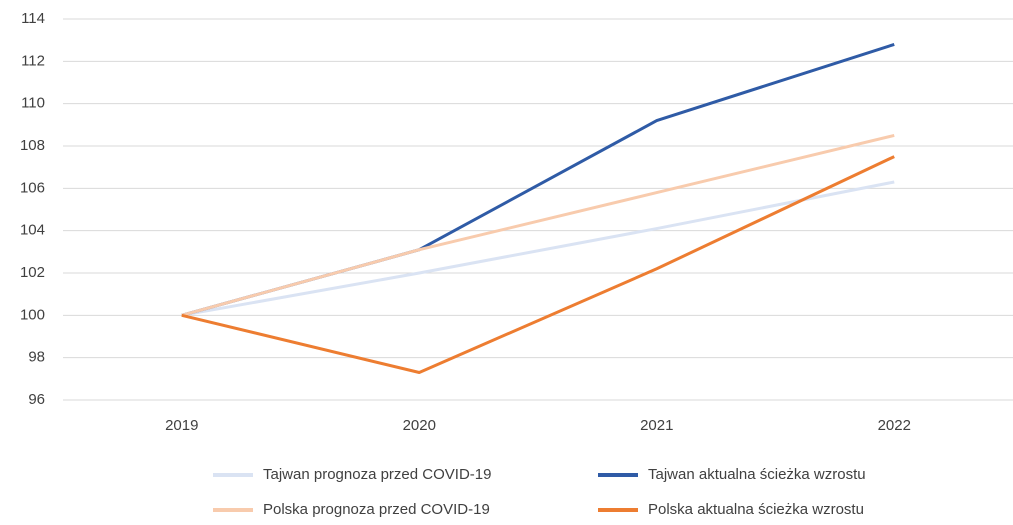 This screenshot has height=525, width=1013. What do you see at coordinates (377, 474) in the screenshot?
I see `legend-label: Tajwan prognoza przed COVID-19` at bounding box center [377, 474].